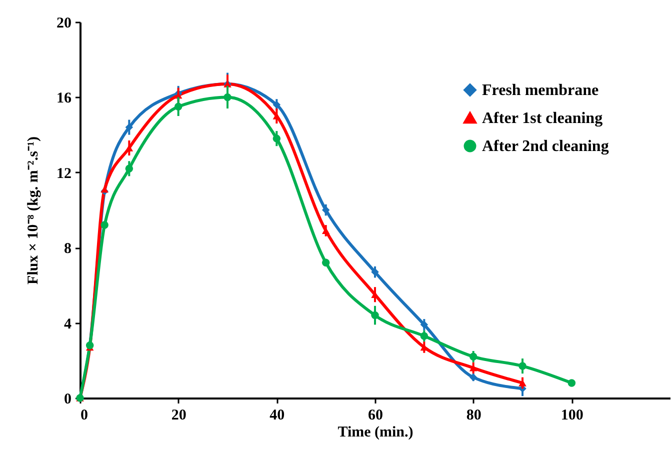  What do you see at coordinates (474, 416) in the screenshot?
I see `x-tick-label: 80` at bounding box center [474, 416].